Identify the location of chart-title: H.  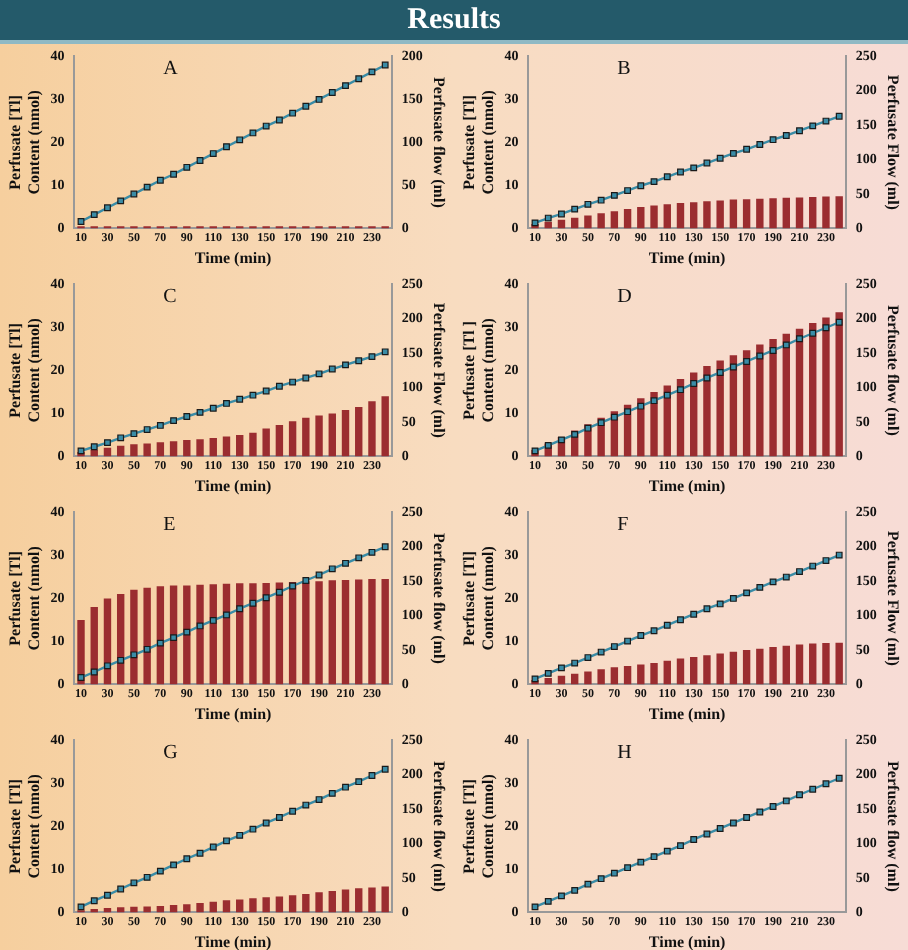
(624, 752).